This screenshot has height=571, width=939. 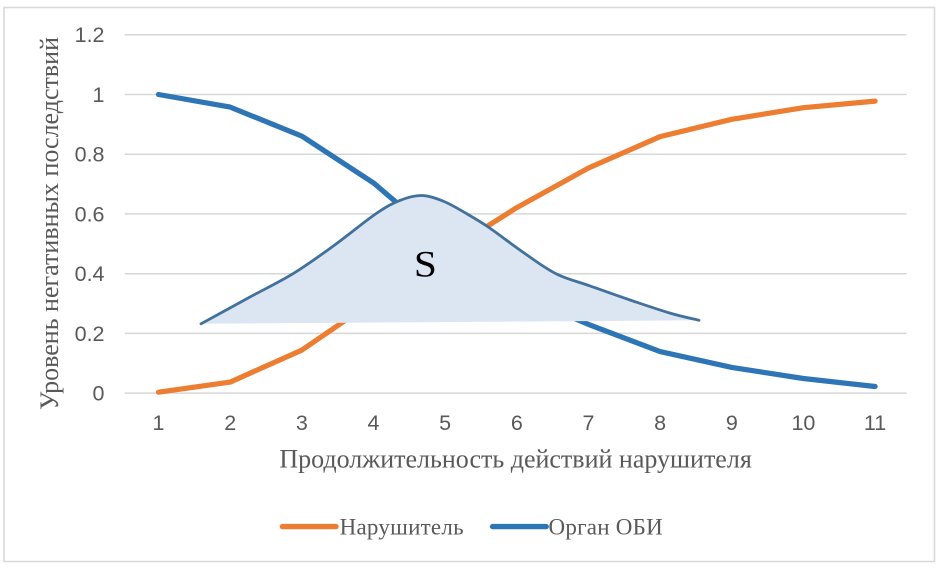 What do you see at coordinates (90, 334) in the screenshot?
I see `svg-text: 0.2` at bounding box center [90, 334].